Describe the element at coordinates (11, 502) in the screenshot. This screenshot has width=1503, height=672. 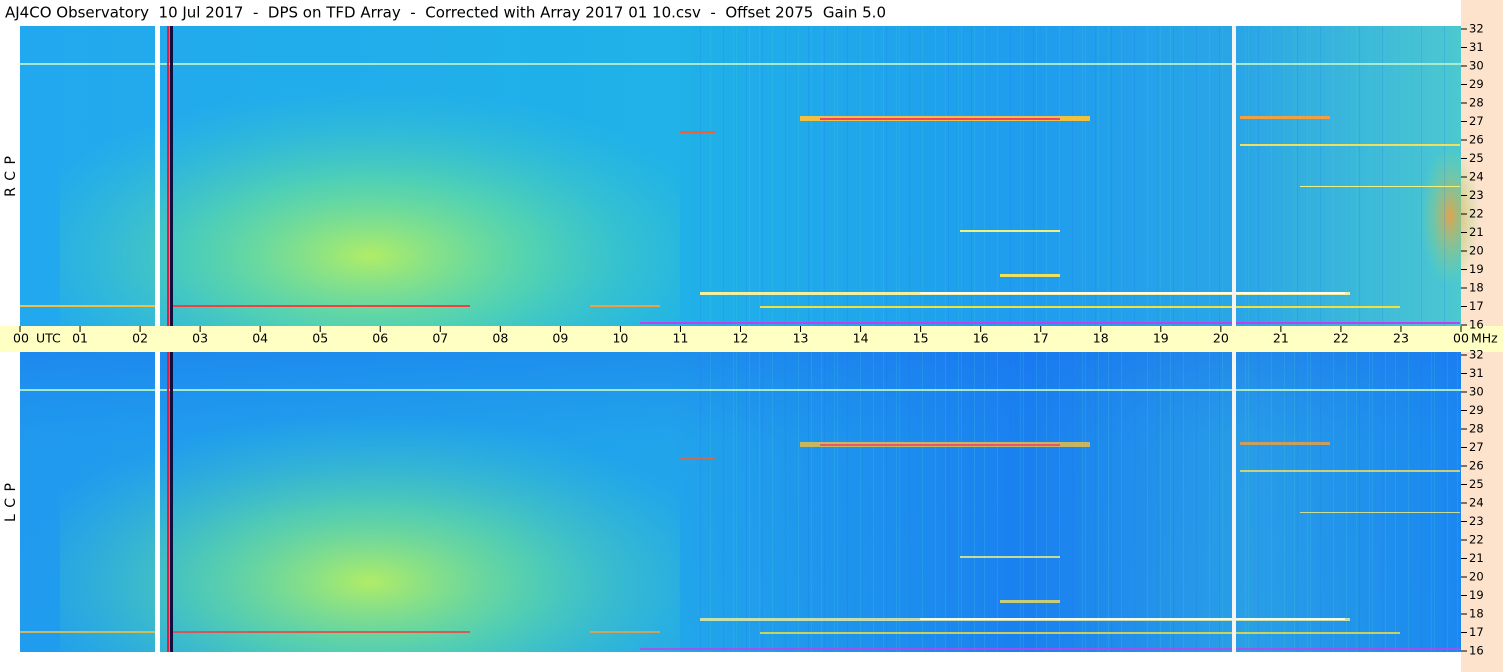
I see `panel-label: L C P` at that location.